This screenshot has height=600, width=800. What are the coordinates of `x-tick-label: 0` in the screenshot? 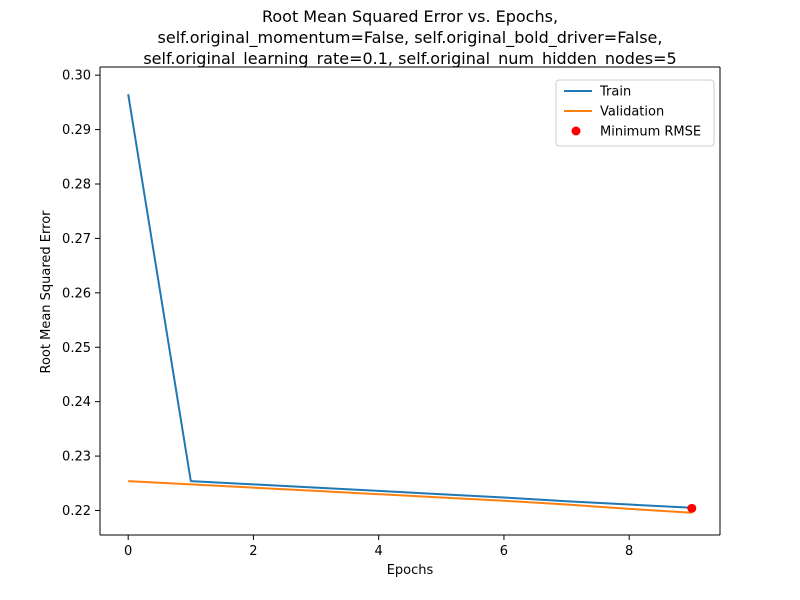 It's located at (128, 551).